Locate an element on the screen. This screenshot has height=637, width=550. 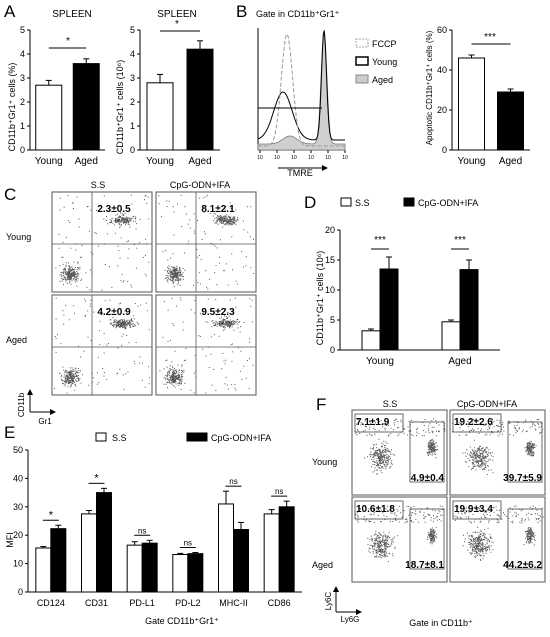
b-legend-label: Young is located at coordinates (384, 62).